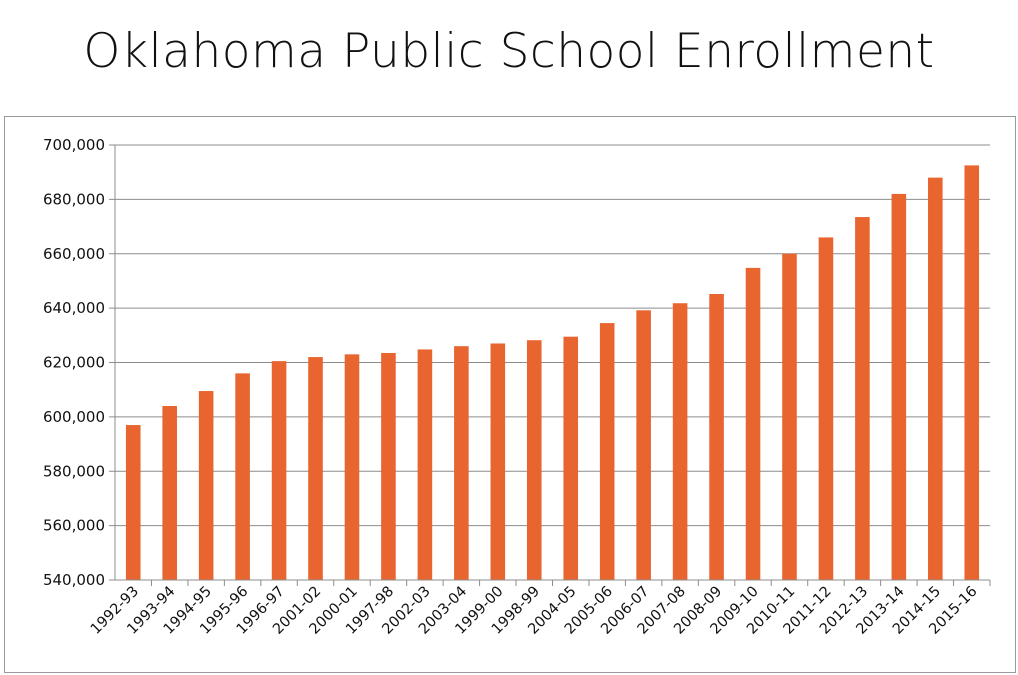  I want to click on y-tick-label: 560,000, so click(74, 526).